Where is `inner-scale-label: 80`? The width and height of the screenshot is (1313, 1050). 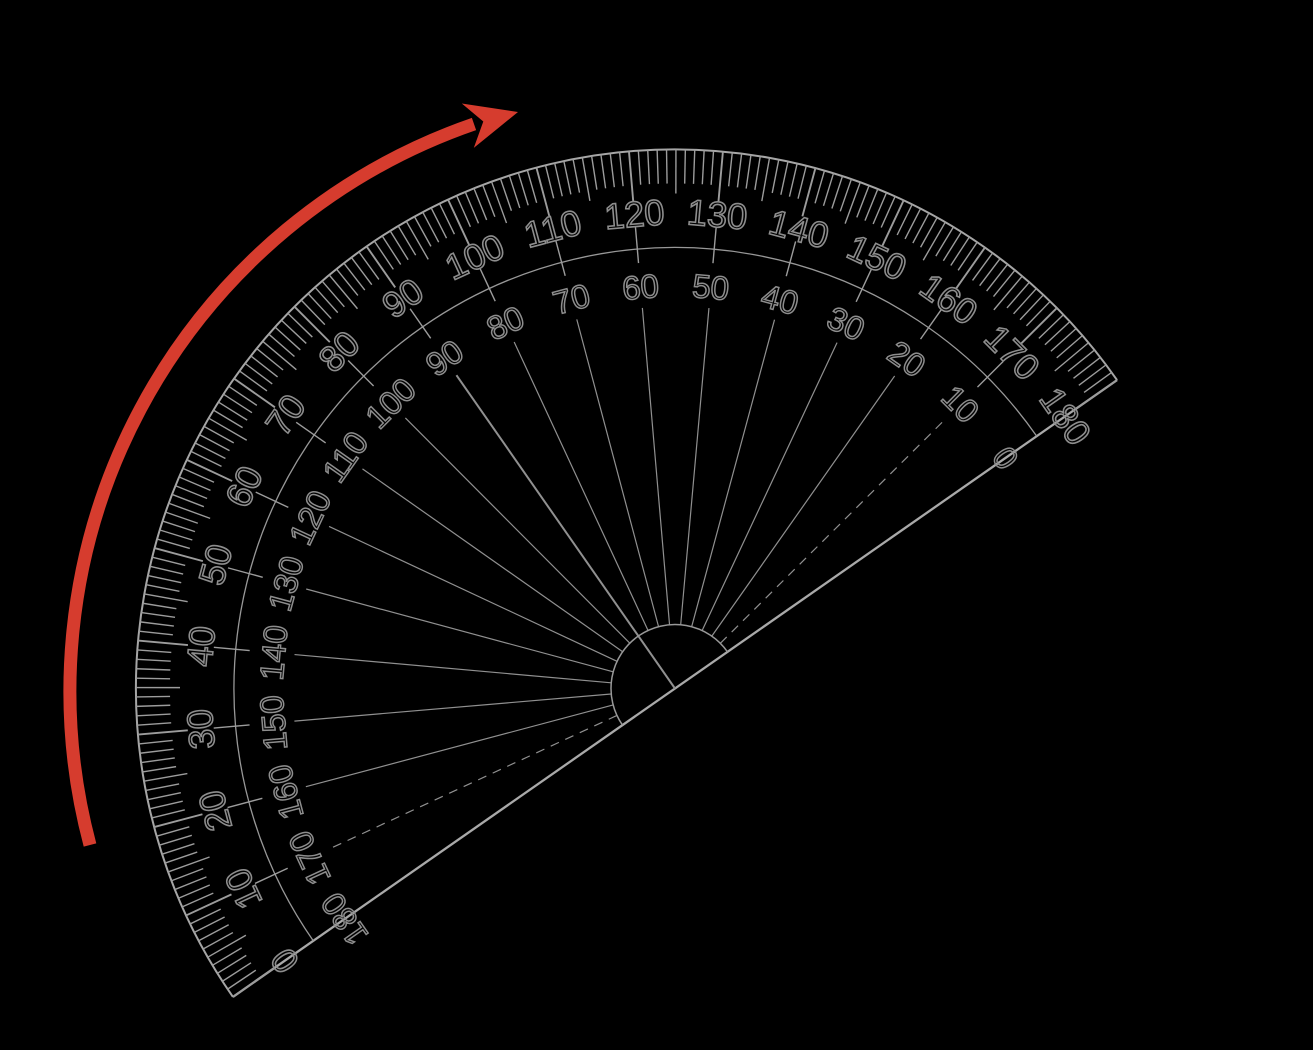
inner-scale-label: 80 is located at coordinates (505, 322).